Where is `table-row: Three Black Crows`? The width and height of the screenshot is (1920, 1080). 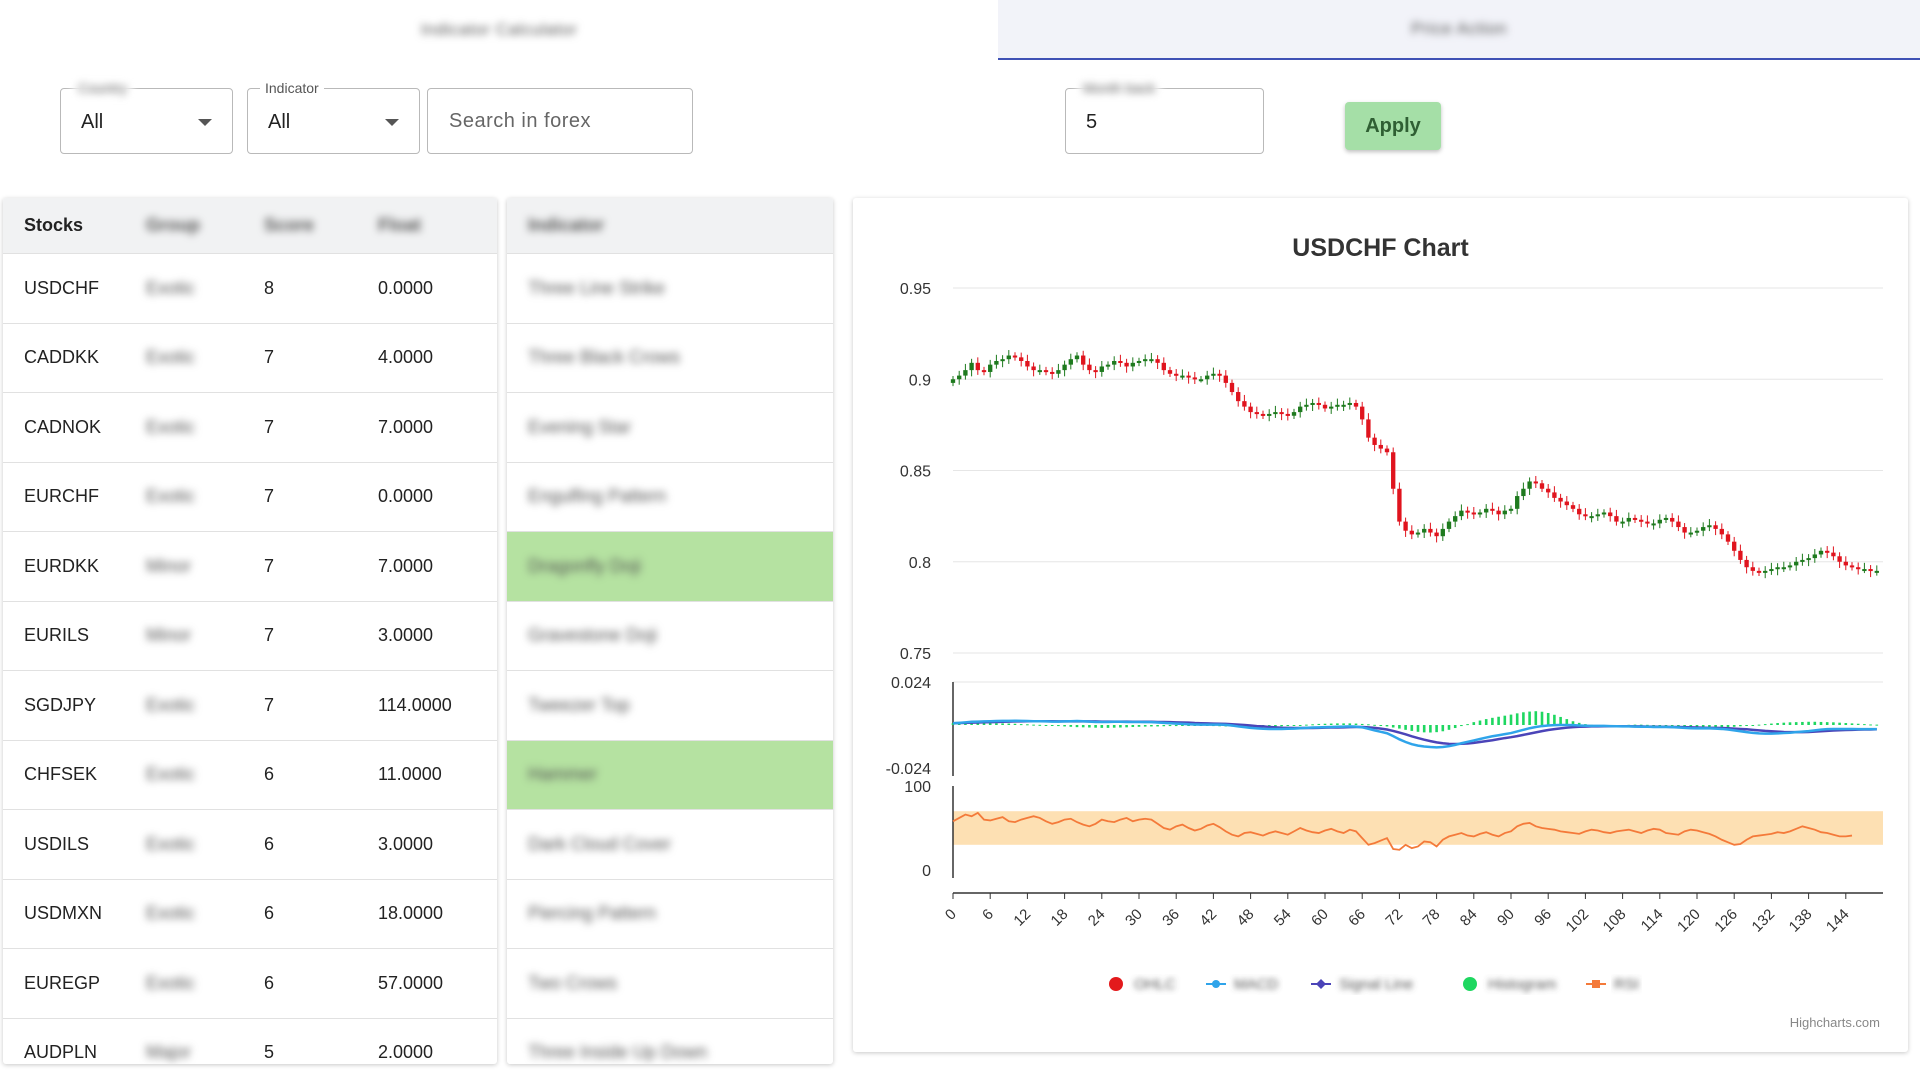
table-row: Three Black Crows is located at coordinates (670, 357).